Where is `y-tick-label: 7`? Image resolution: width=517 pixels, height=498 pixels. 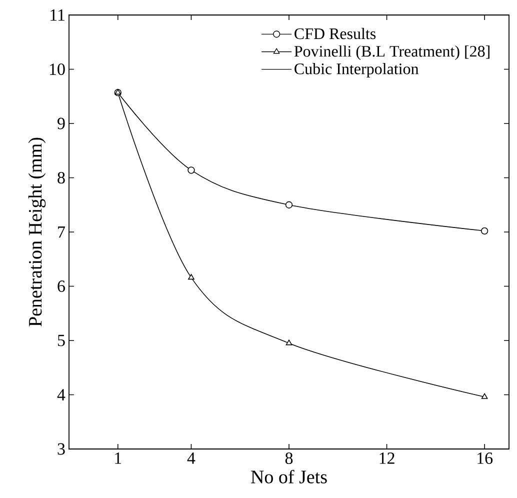 y-tick-label: 7 is located at coordinates (61, 232).